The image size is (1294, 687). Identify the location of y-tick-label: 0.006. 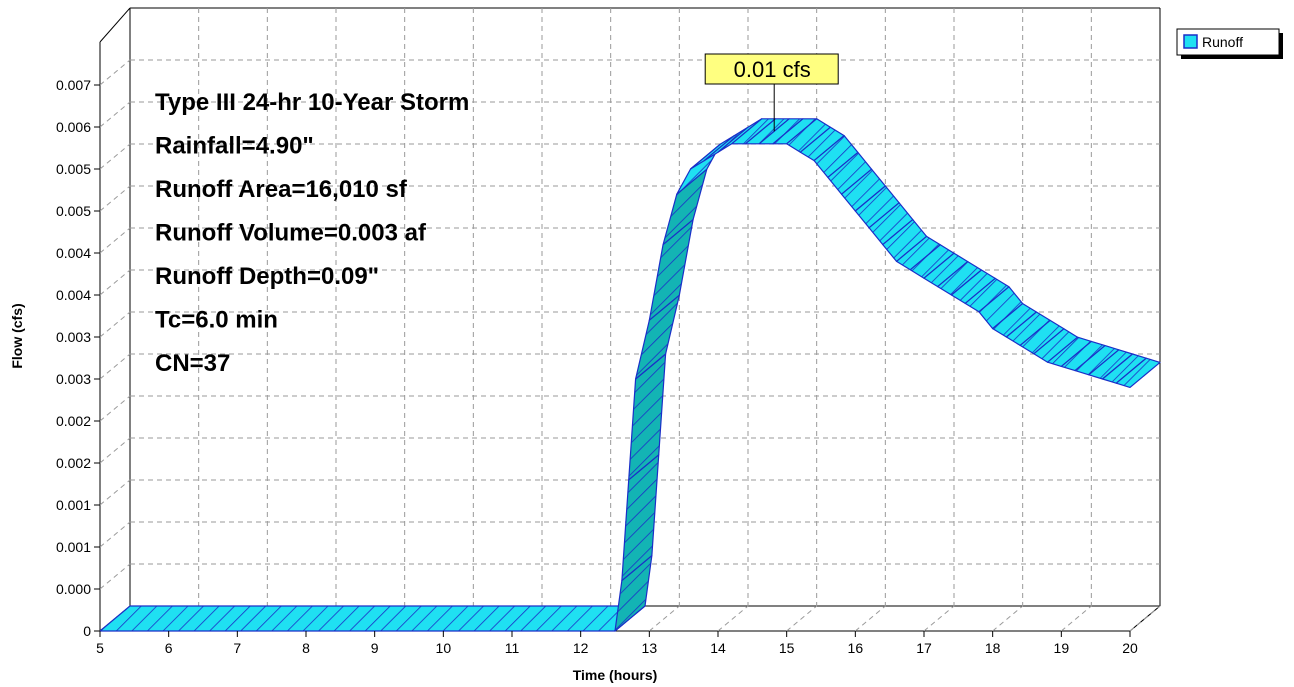
(73, 127).